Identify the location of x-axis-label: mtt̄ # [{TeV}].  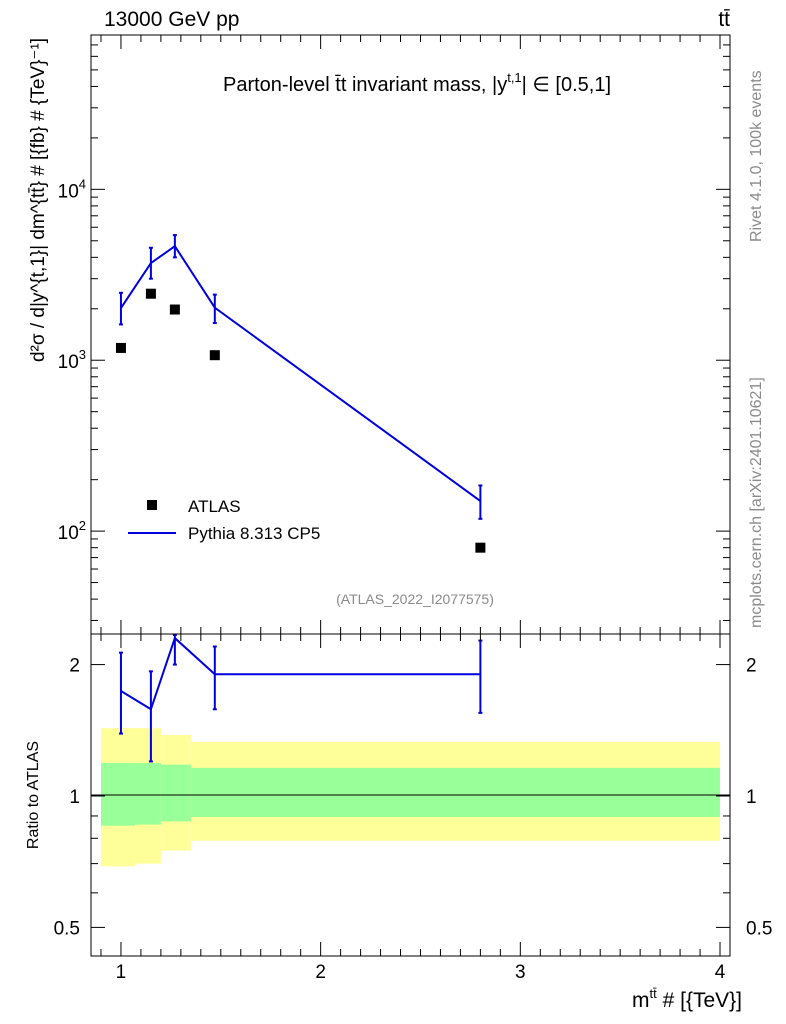
(687, 999).